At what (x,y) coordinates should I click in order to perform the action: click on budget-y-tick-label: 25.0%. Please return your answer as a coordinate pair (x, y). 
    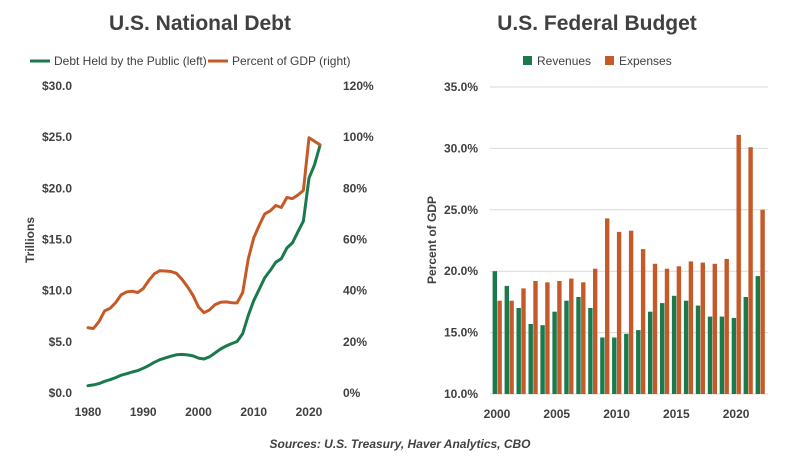
    Looking at the image, I should click on (461, 210).